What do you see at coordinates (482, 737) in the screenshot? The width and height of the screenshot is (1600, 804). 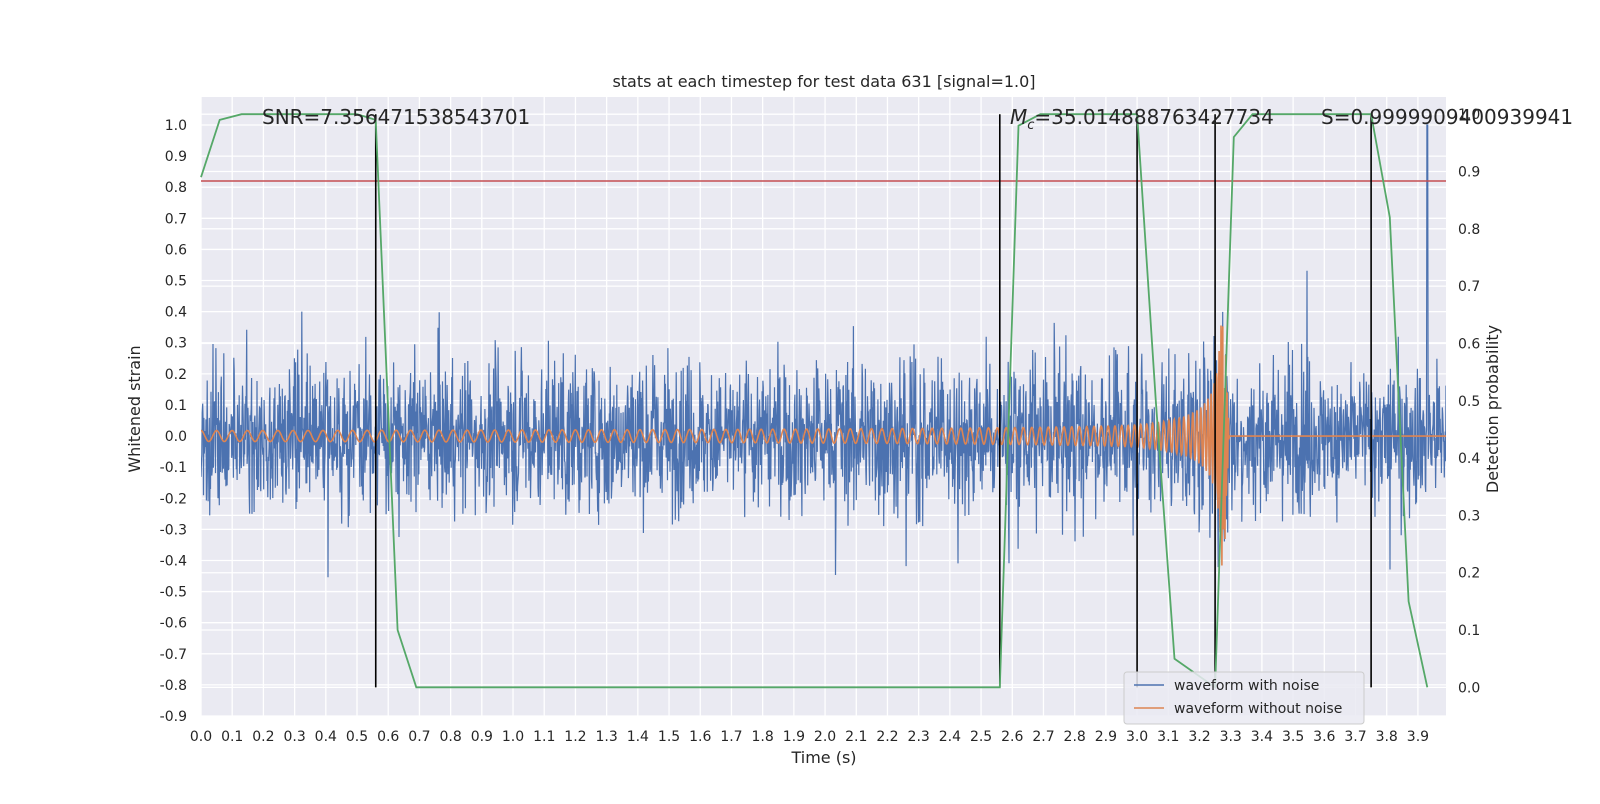 I see `x-tick-label: 0.9` at bounding box center [482, 737].